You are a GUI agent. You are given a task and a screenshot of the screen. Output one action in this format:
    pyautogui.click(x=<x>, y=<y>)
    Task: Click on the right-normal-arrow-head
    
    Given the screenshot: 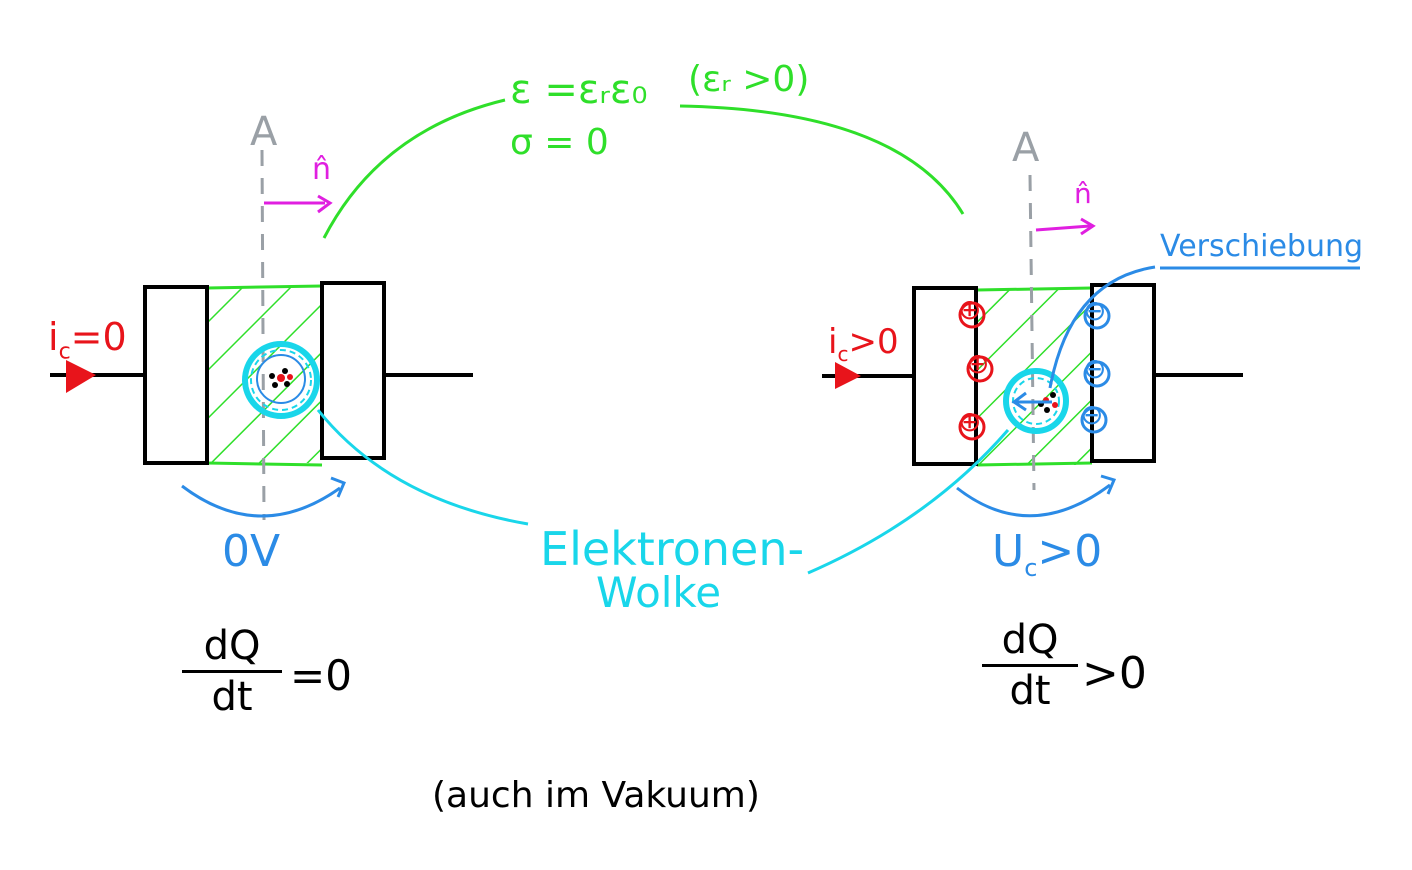 What is the action you would take?
    pyautogui.click(x=1088, y=226)
    